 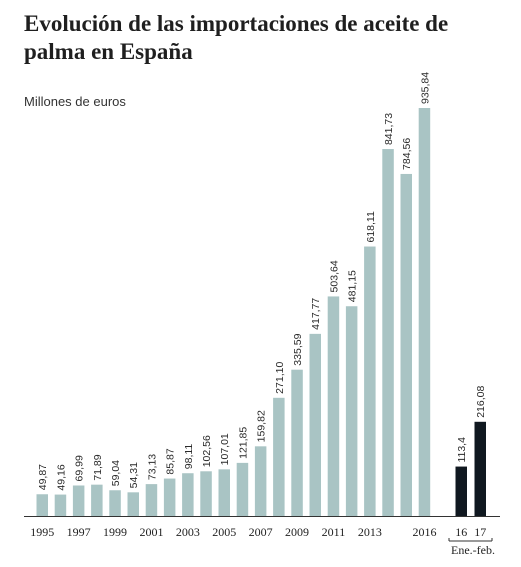 I want to click on bar-2006, so click(x=242, y=489).